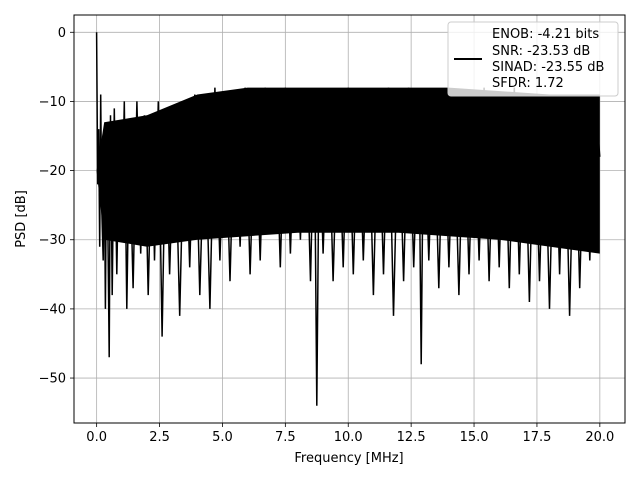 The height and width of the screenshot is (484, 640). Describe the element at coordinates (285, 437) in the screenshot. I see `x-tick-label: 7.5` at that location.